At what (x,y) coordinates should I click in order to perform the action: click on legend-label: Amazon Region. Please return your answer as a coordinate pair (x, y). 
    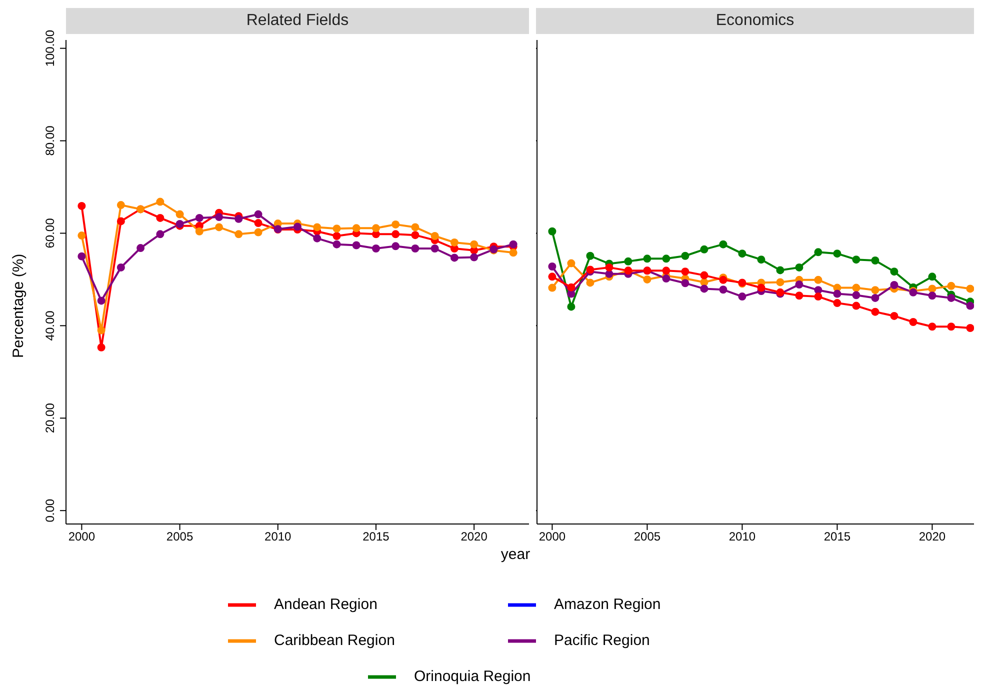
    Looking at the image, I should click on (607, 604).